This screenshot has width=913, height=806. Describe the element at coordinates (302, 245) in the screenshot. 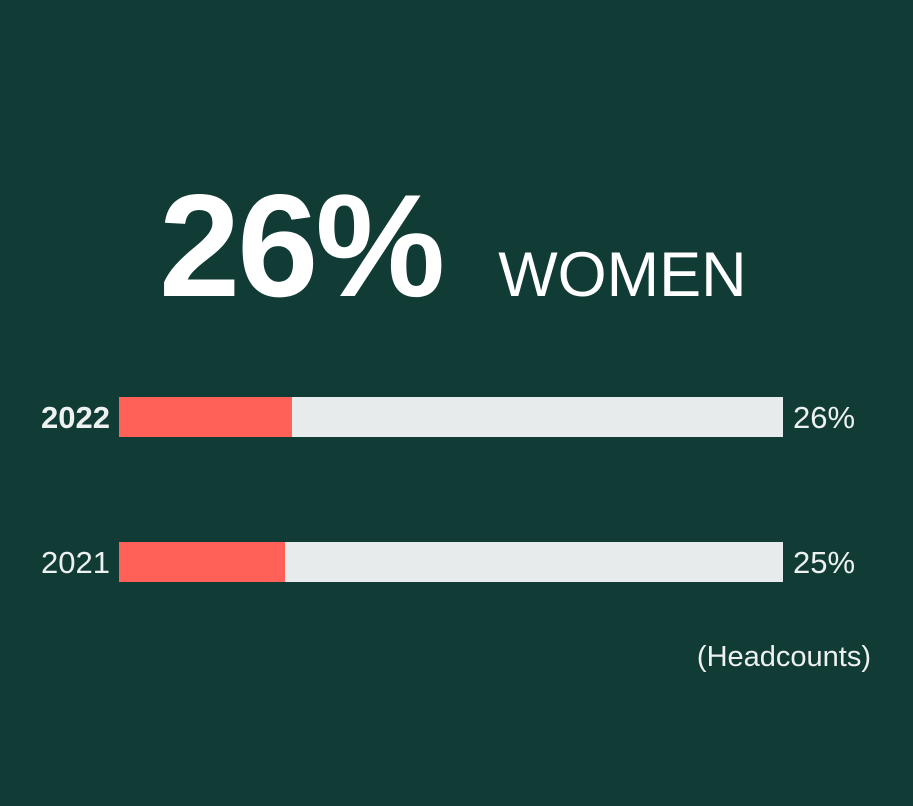

I see `headline-value: 26%` at that location.